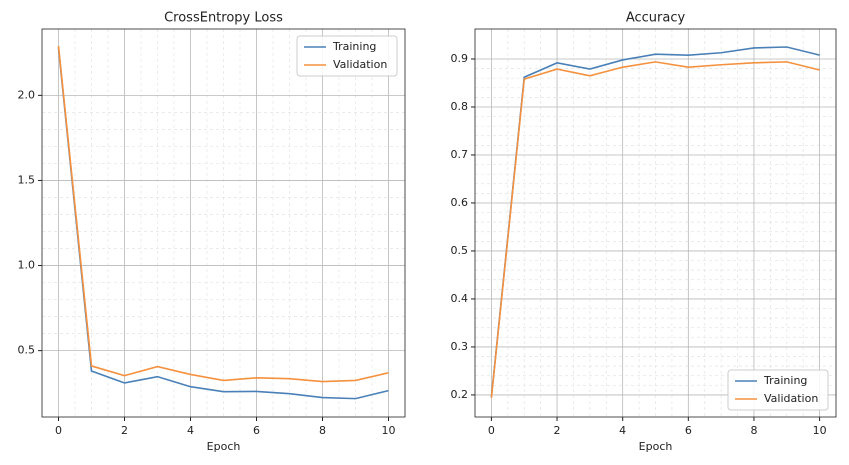 Image resolution: width=849 pixels, height=465 pixels. I want to click on y-tick-label: 2.0, so click(27, 94).